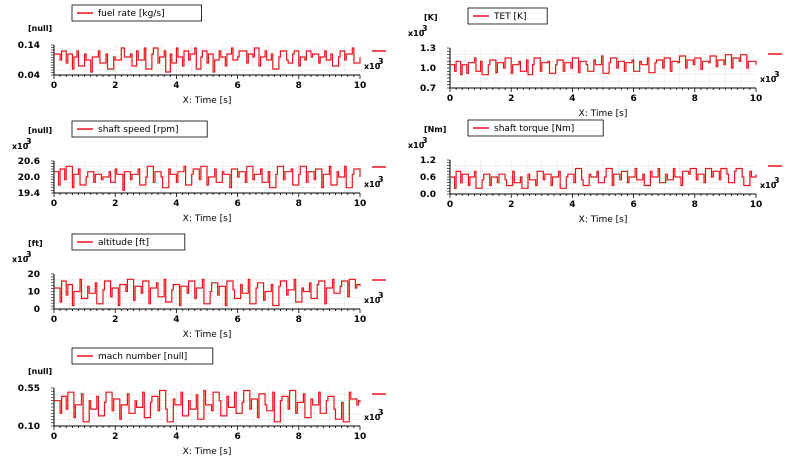 Image resolution: width=786 pixels, height=464 pixels. What do you see at coordinates (29, 76) in the screenshot?
I see `y-tick-label: 0.04` at bounding box center [29, 76].